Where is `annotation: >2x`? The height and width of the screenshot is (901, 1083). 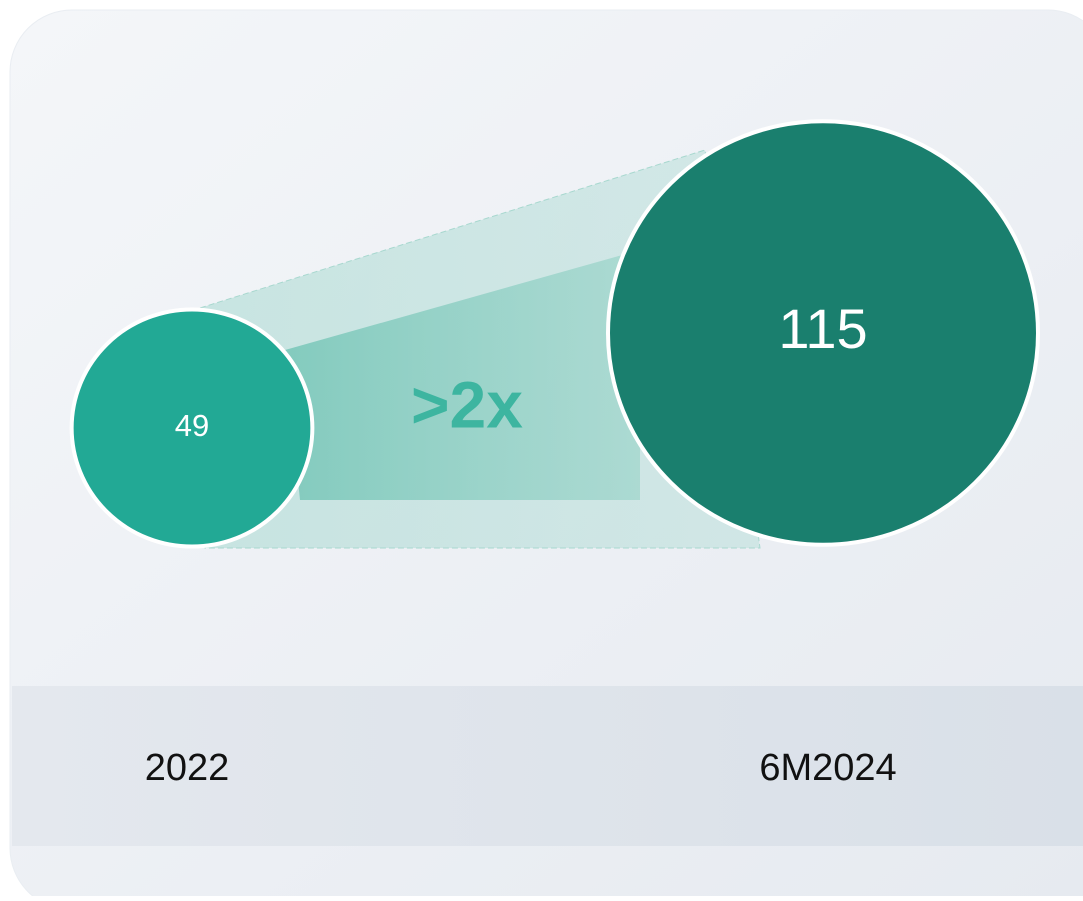
annotation: >2x is located at coordinates (467, 404).